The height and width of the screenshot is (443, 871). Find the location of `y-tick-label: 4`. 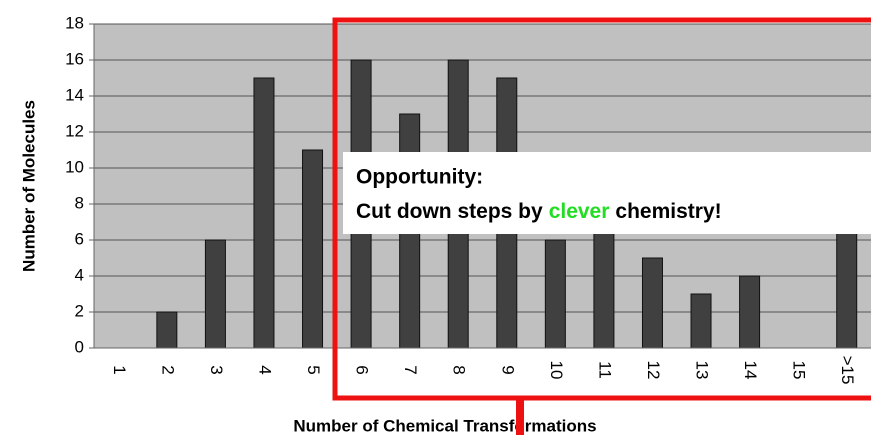

y-tick-label: 4 is located at coordinates (79, 274).